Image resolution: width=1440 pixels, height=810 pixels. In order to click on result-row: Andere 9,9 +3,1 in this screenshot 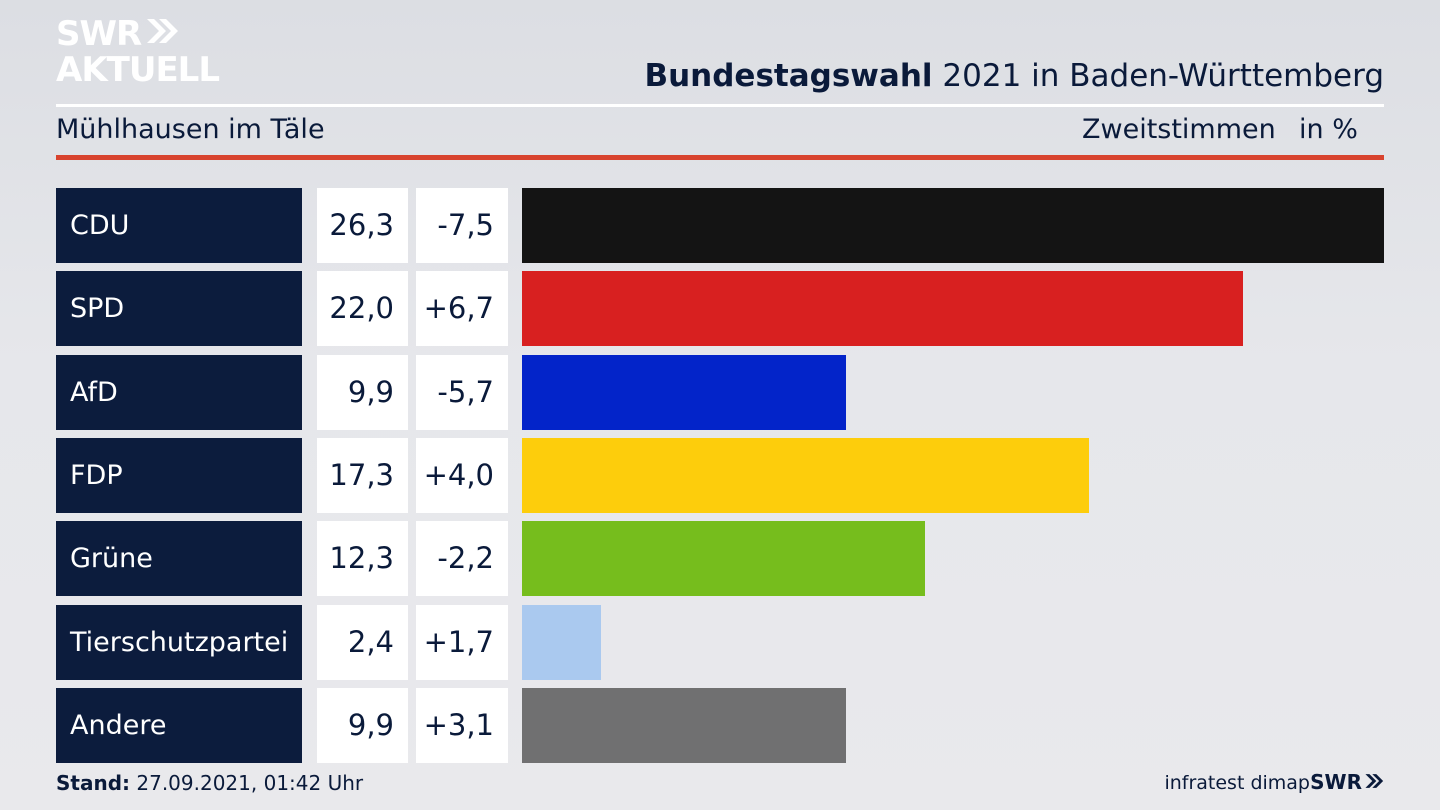, I will do `click(720, 725)`.